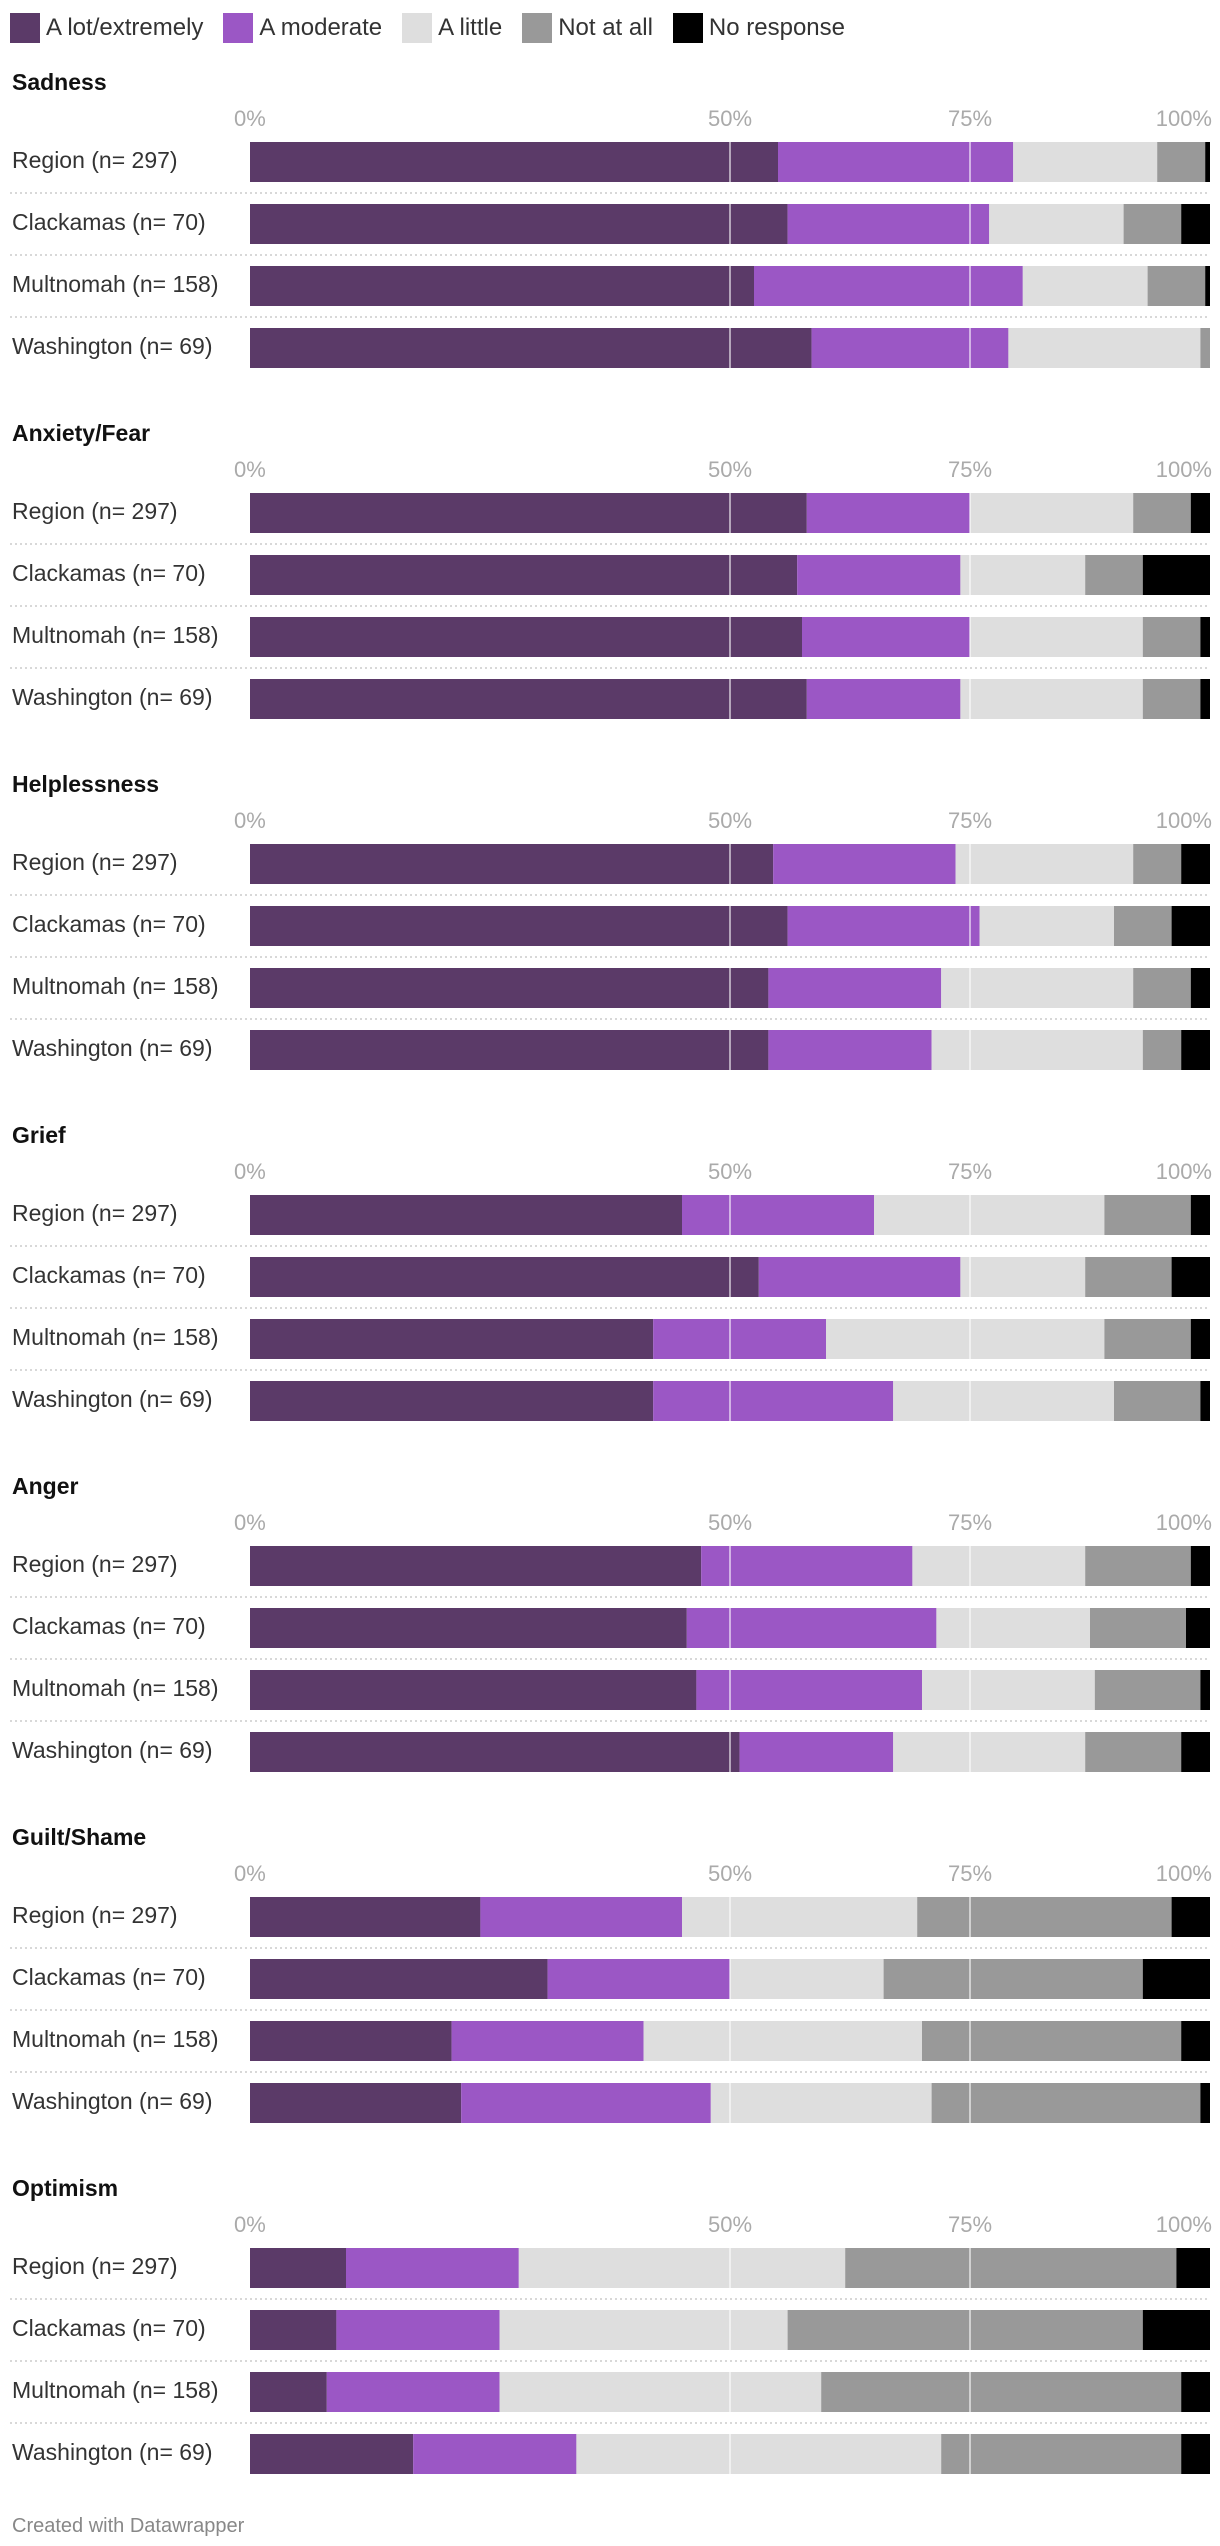  Describe the element at coordinates (250, 1171) in the screenshot. I see `tick-label: 0%` at that location.